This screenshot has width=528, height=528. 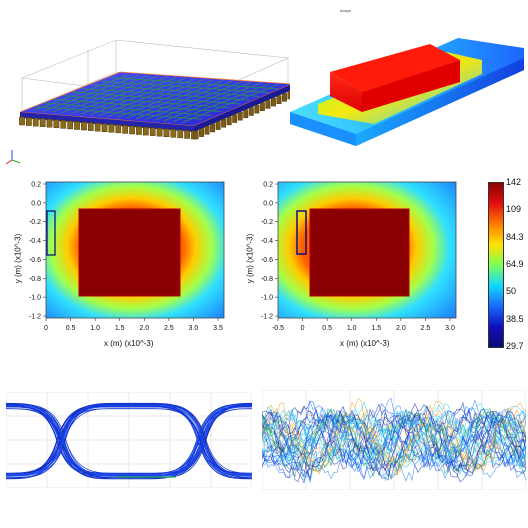 I want to click on trace-grid, so click(x=156, y=98).